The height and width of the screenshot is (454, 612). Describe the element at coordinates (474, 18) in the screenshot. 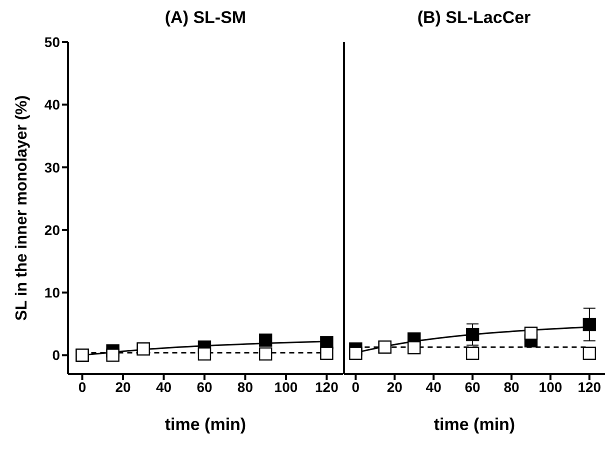

I see `chart-title: (B) SL-LacCer` at that location.